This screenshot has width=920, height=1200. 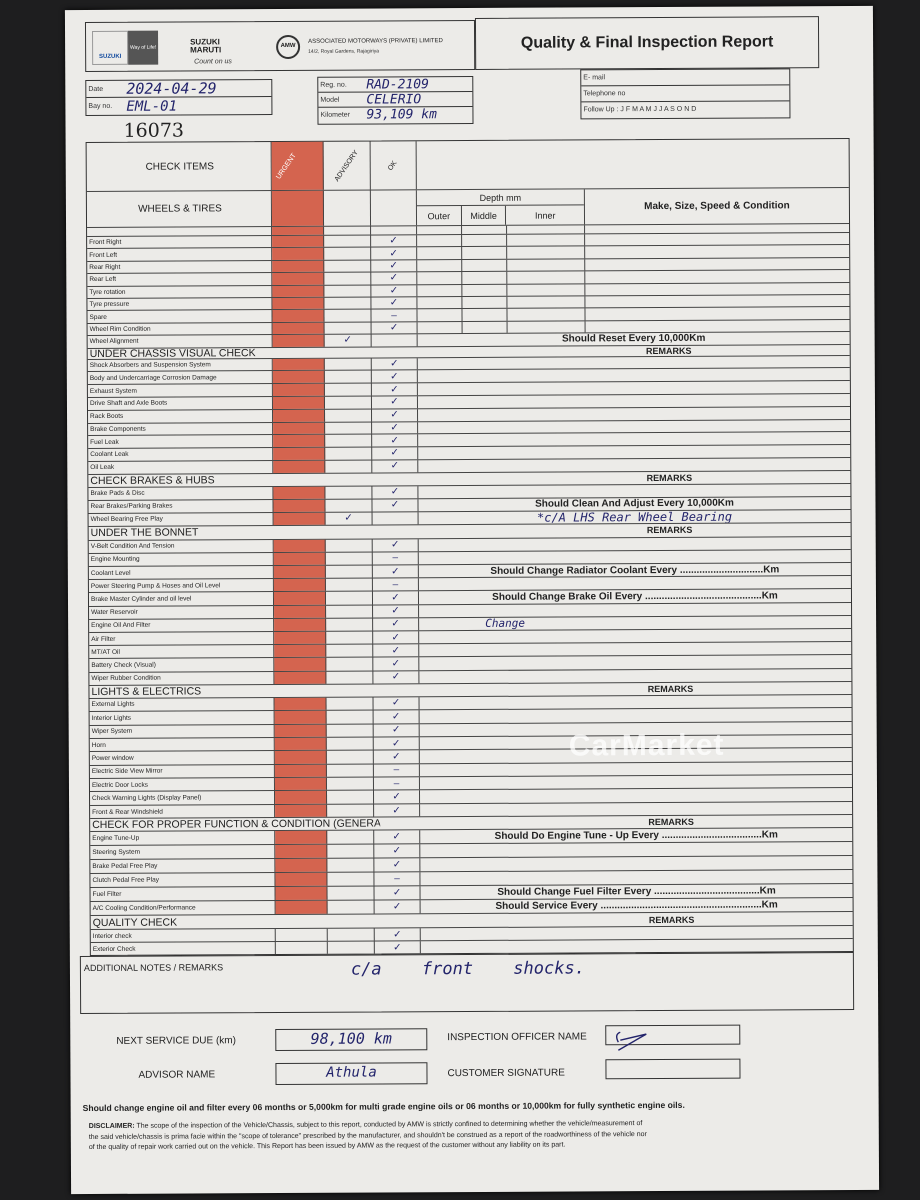 I want to click on officer-signature-field, so click(x=673, y=1037).